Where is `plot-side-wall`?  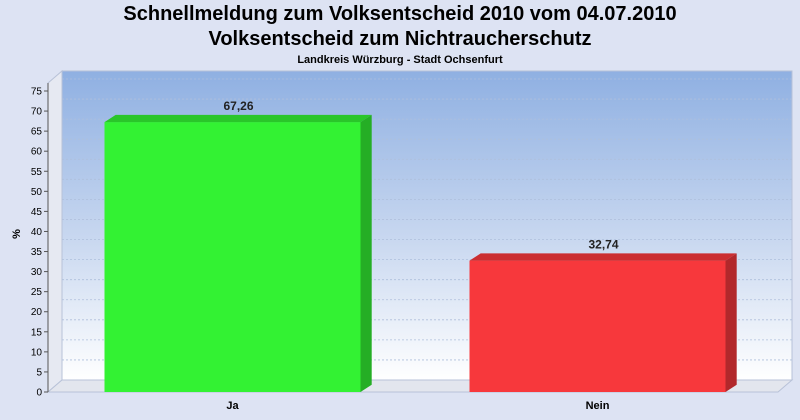 plot-side-wall is located at coordinates (55, 231).